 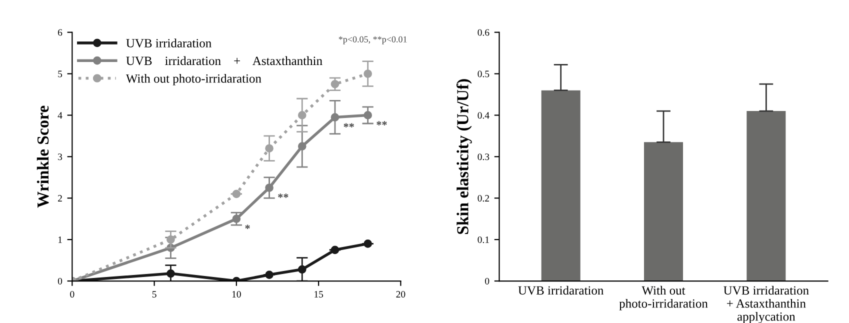 I want to click on y-tick-label: 0.6, so click(x=484, y=32).